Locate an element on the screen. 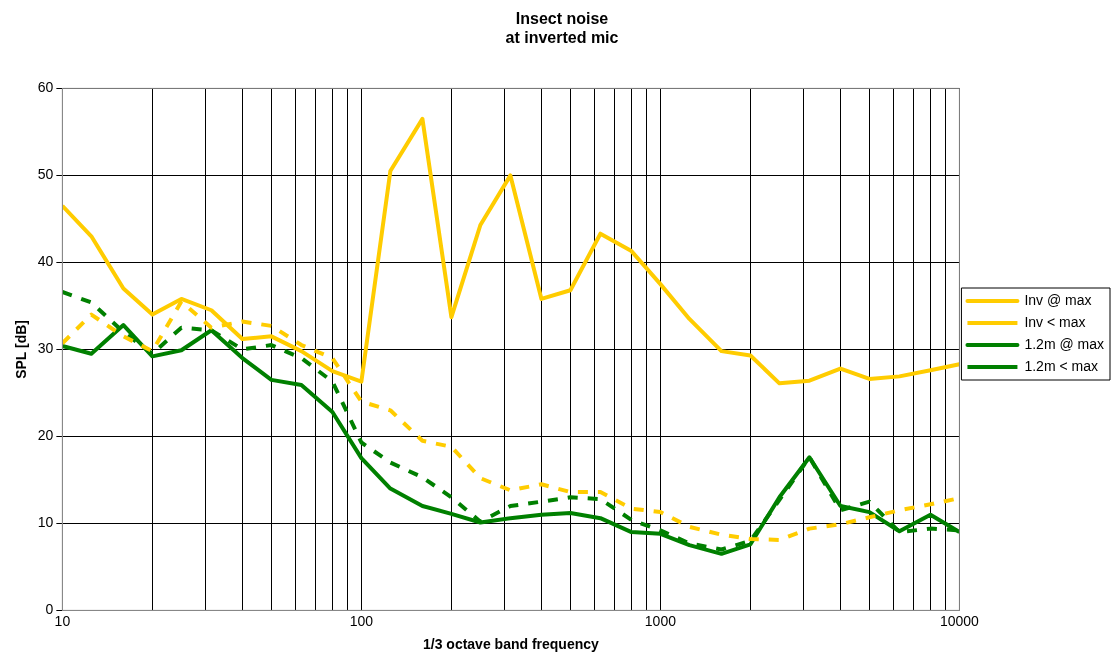 The width and height of the screenshot is (1120, 662). y-axis-title: SPL [dB] is located at coordinates (21, 349).